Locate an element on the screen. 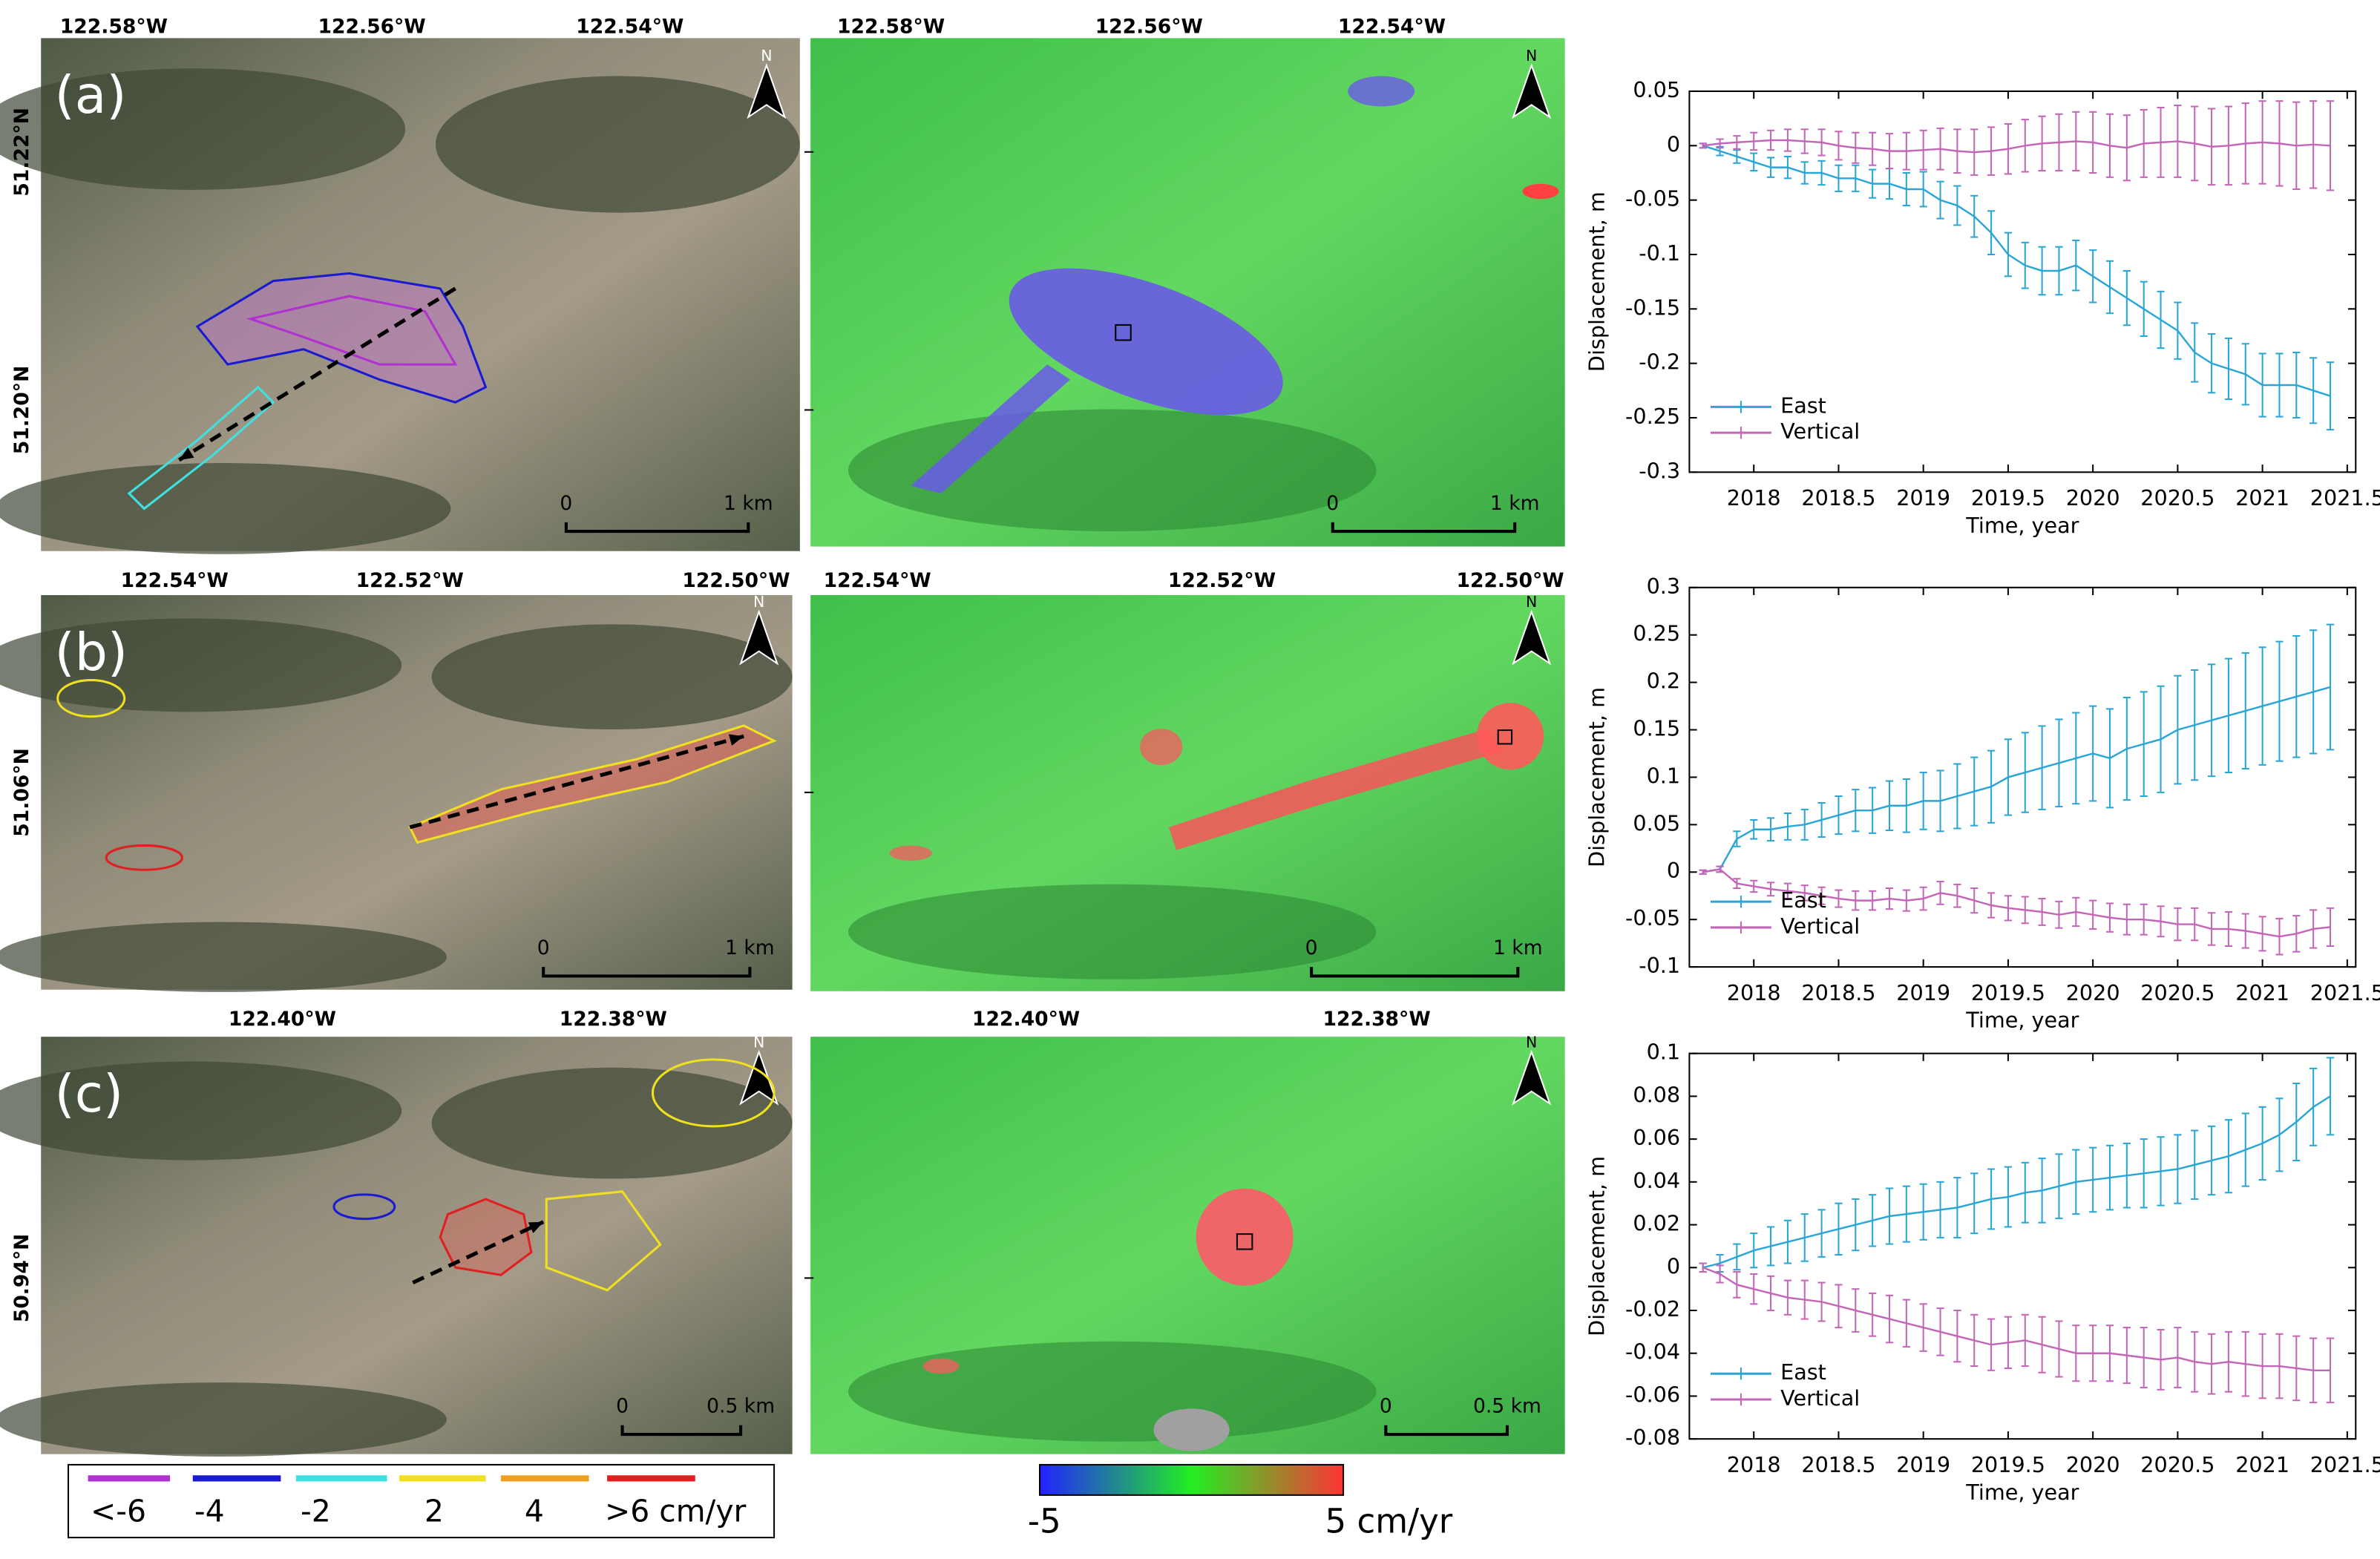 Image resolution: width=2380 pixels, height=1559 pixels. scale-label: 0.5 km is located at coordinates (741, 1406).